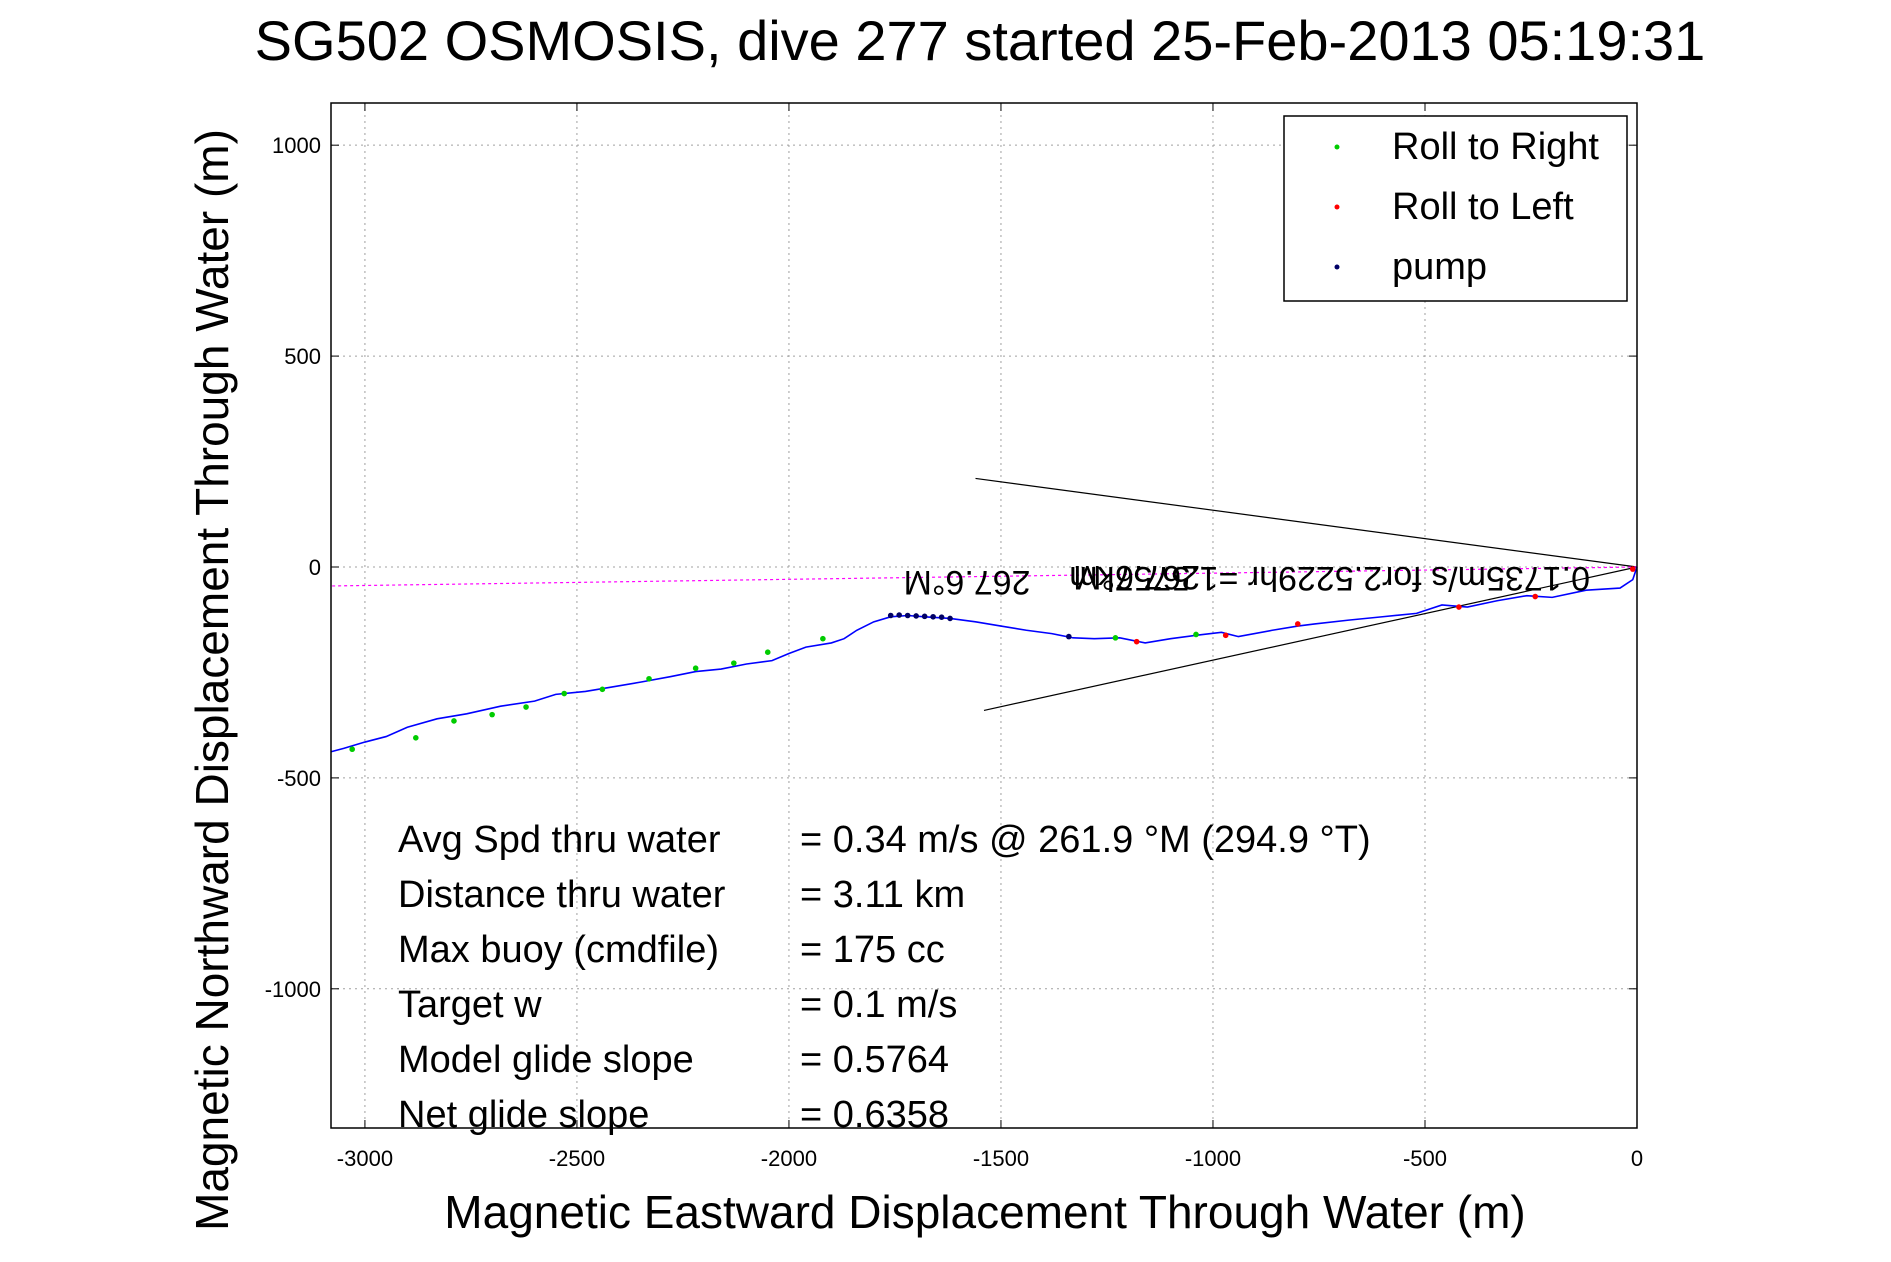  Describe the element at coordinates (878, 1005) in the screenshot. I see `stat-value: = 0.1 m/s` at that location.